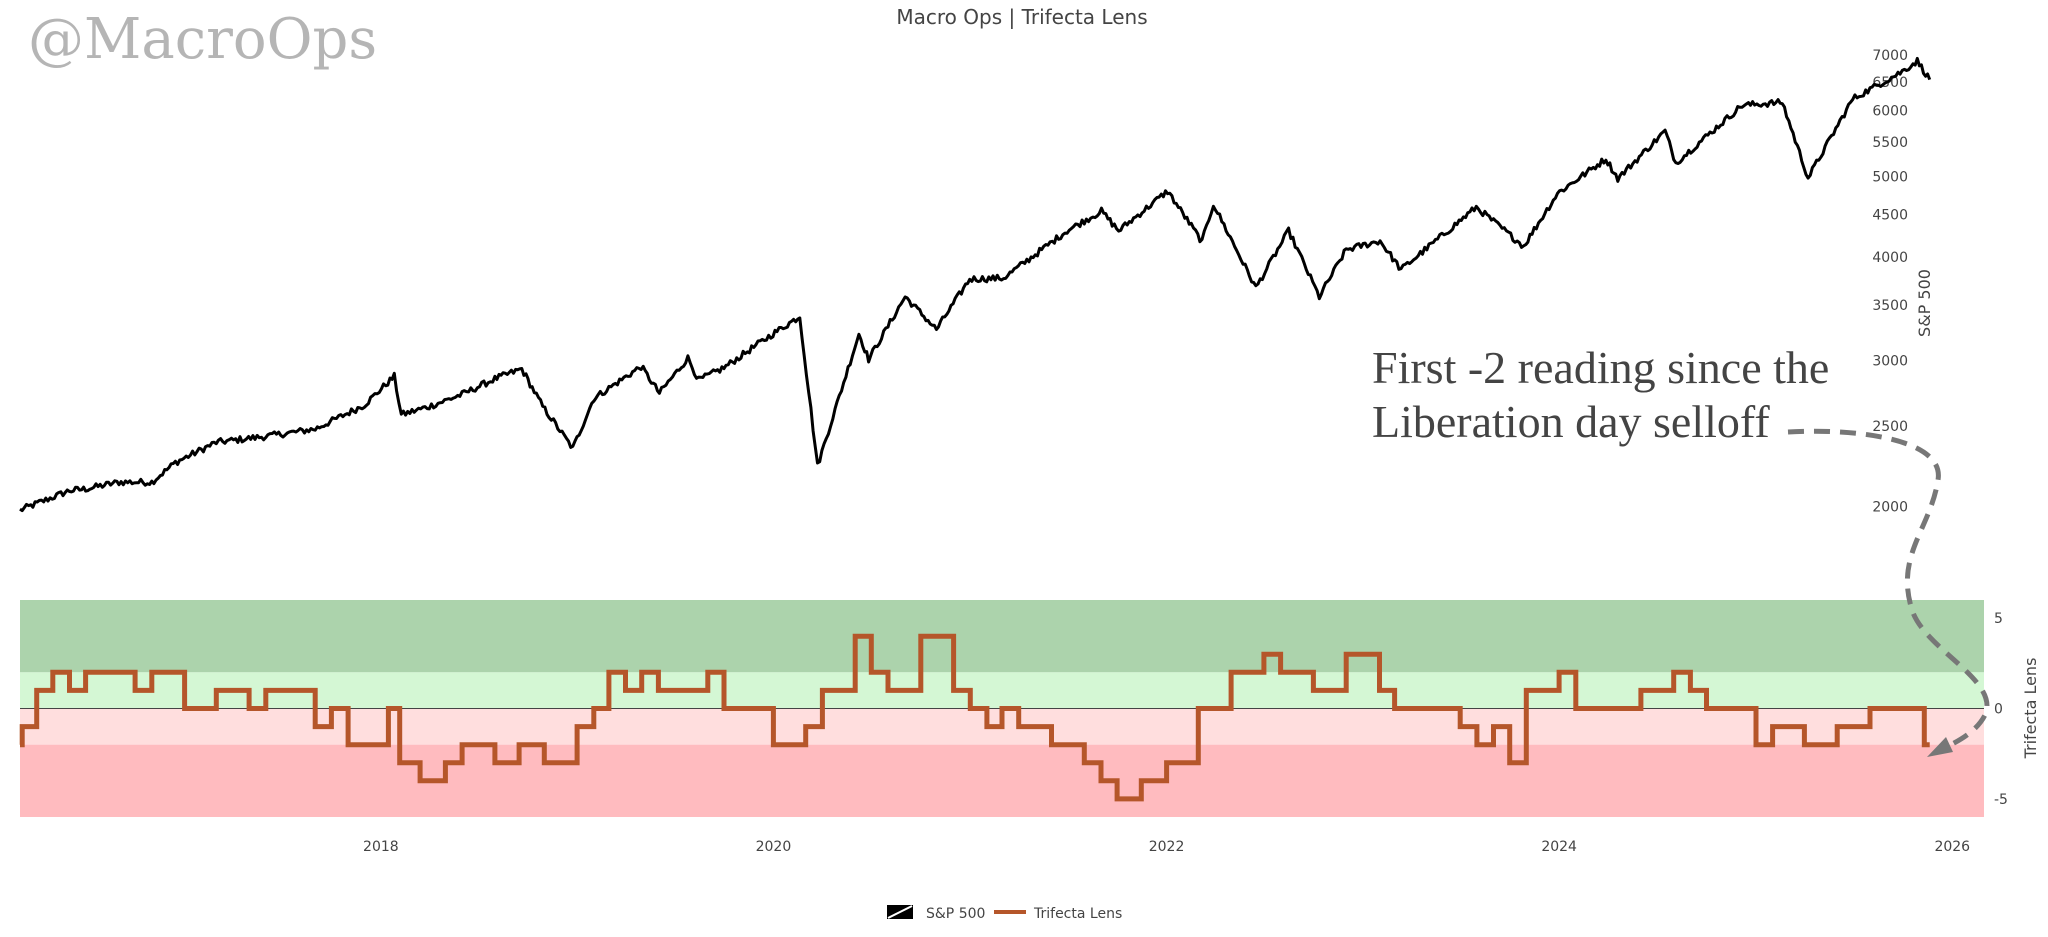 The height and width of the screenshot is (937, 2048). What do you see at coordinates (1890, 306) in the screenshot?
I see `sp500-tick-label-3500: 3500` at bounding box center [1890, 306].